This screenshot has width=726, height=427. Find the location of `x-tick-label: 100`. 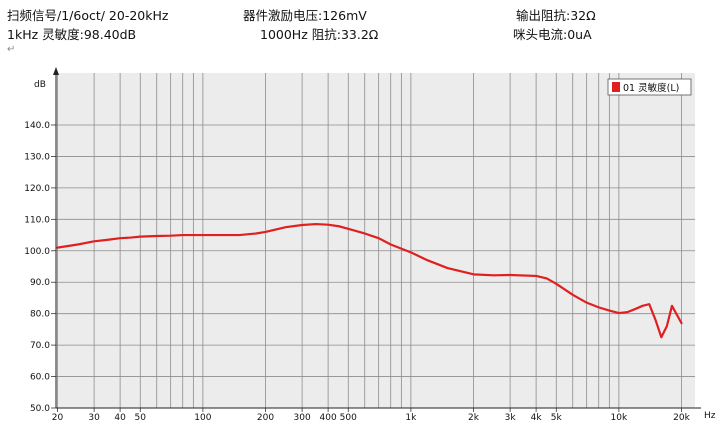

x-tick-label: 100 is located at coordinates (202, 418).